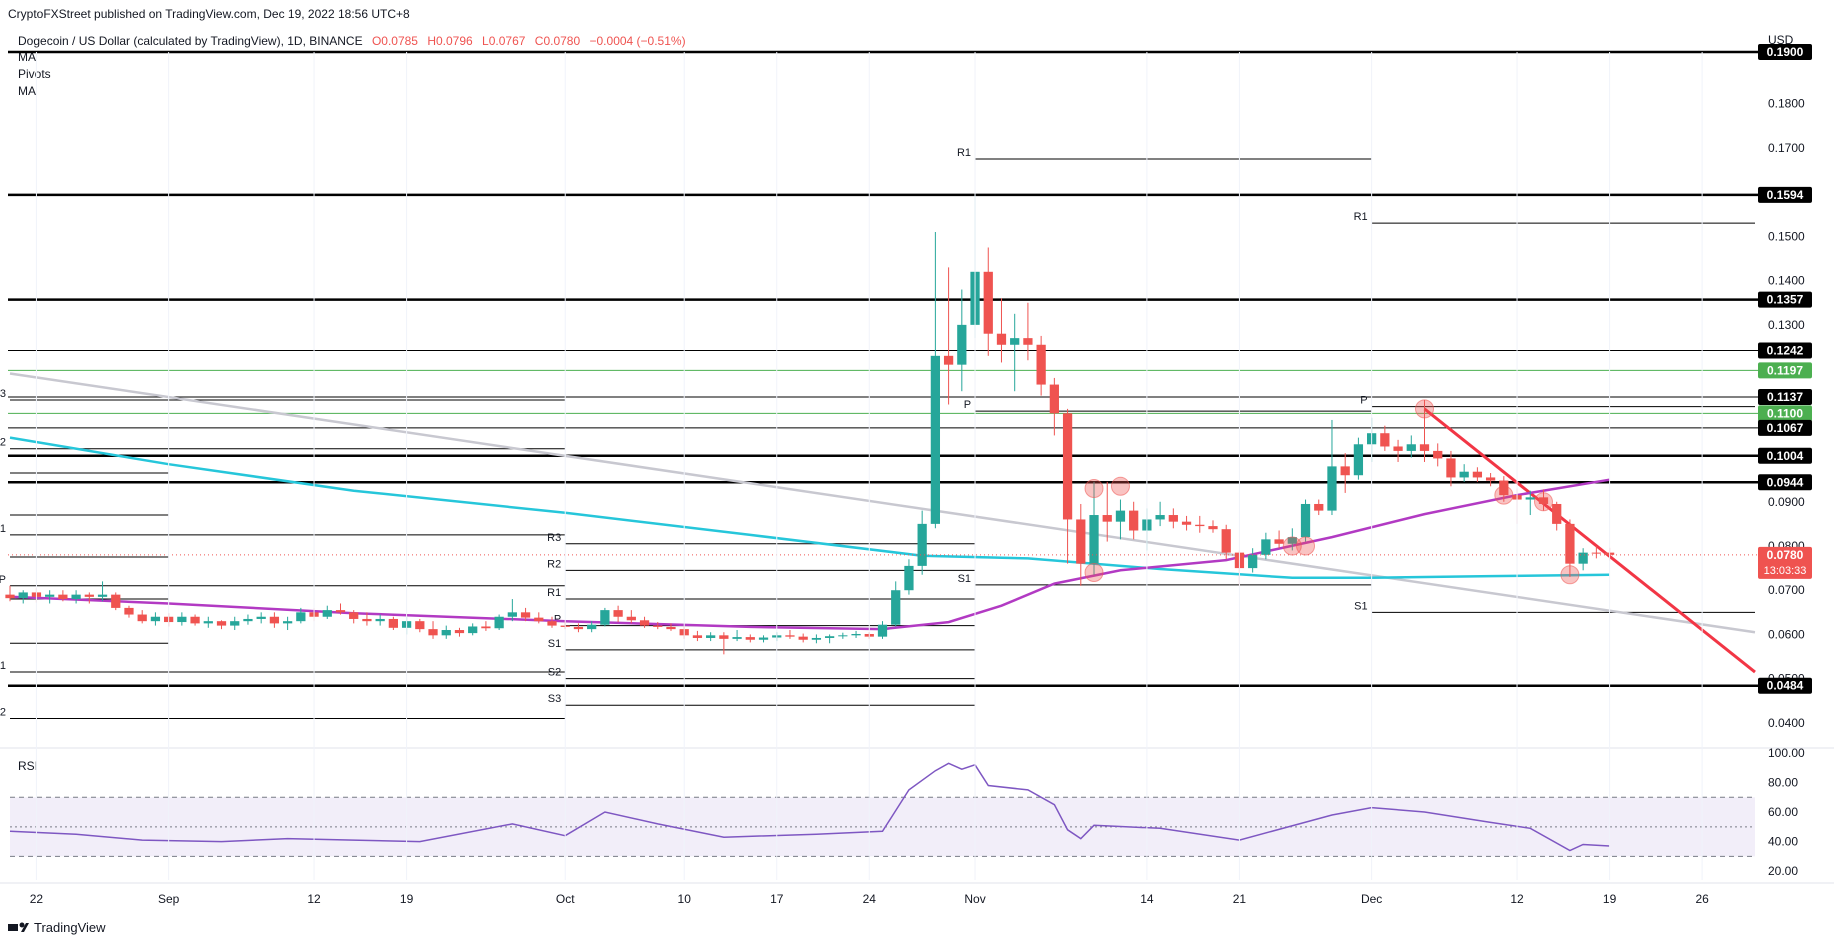 This screenshot has width=1834, height=947. Describe the element at coordinates (1786, 590) in the screenshot. I see `price-tick-label: 0.0700` at that location.